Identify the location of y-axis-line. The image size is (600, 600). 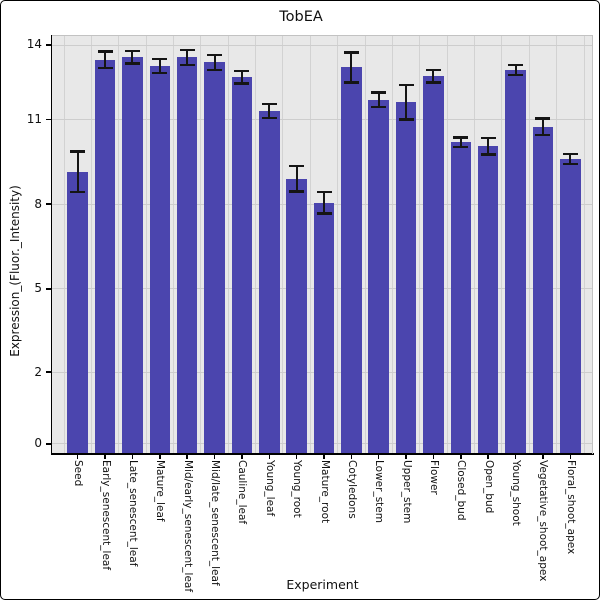
(51, 245).